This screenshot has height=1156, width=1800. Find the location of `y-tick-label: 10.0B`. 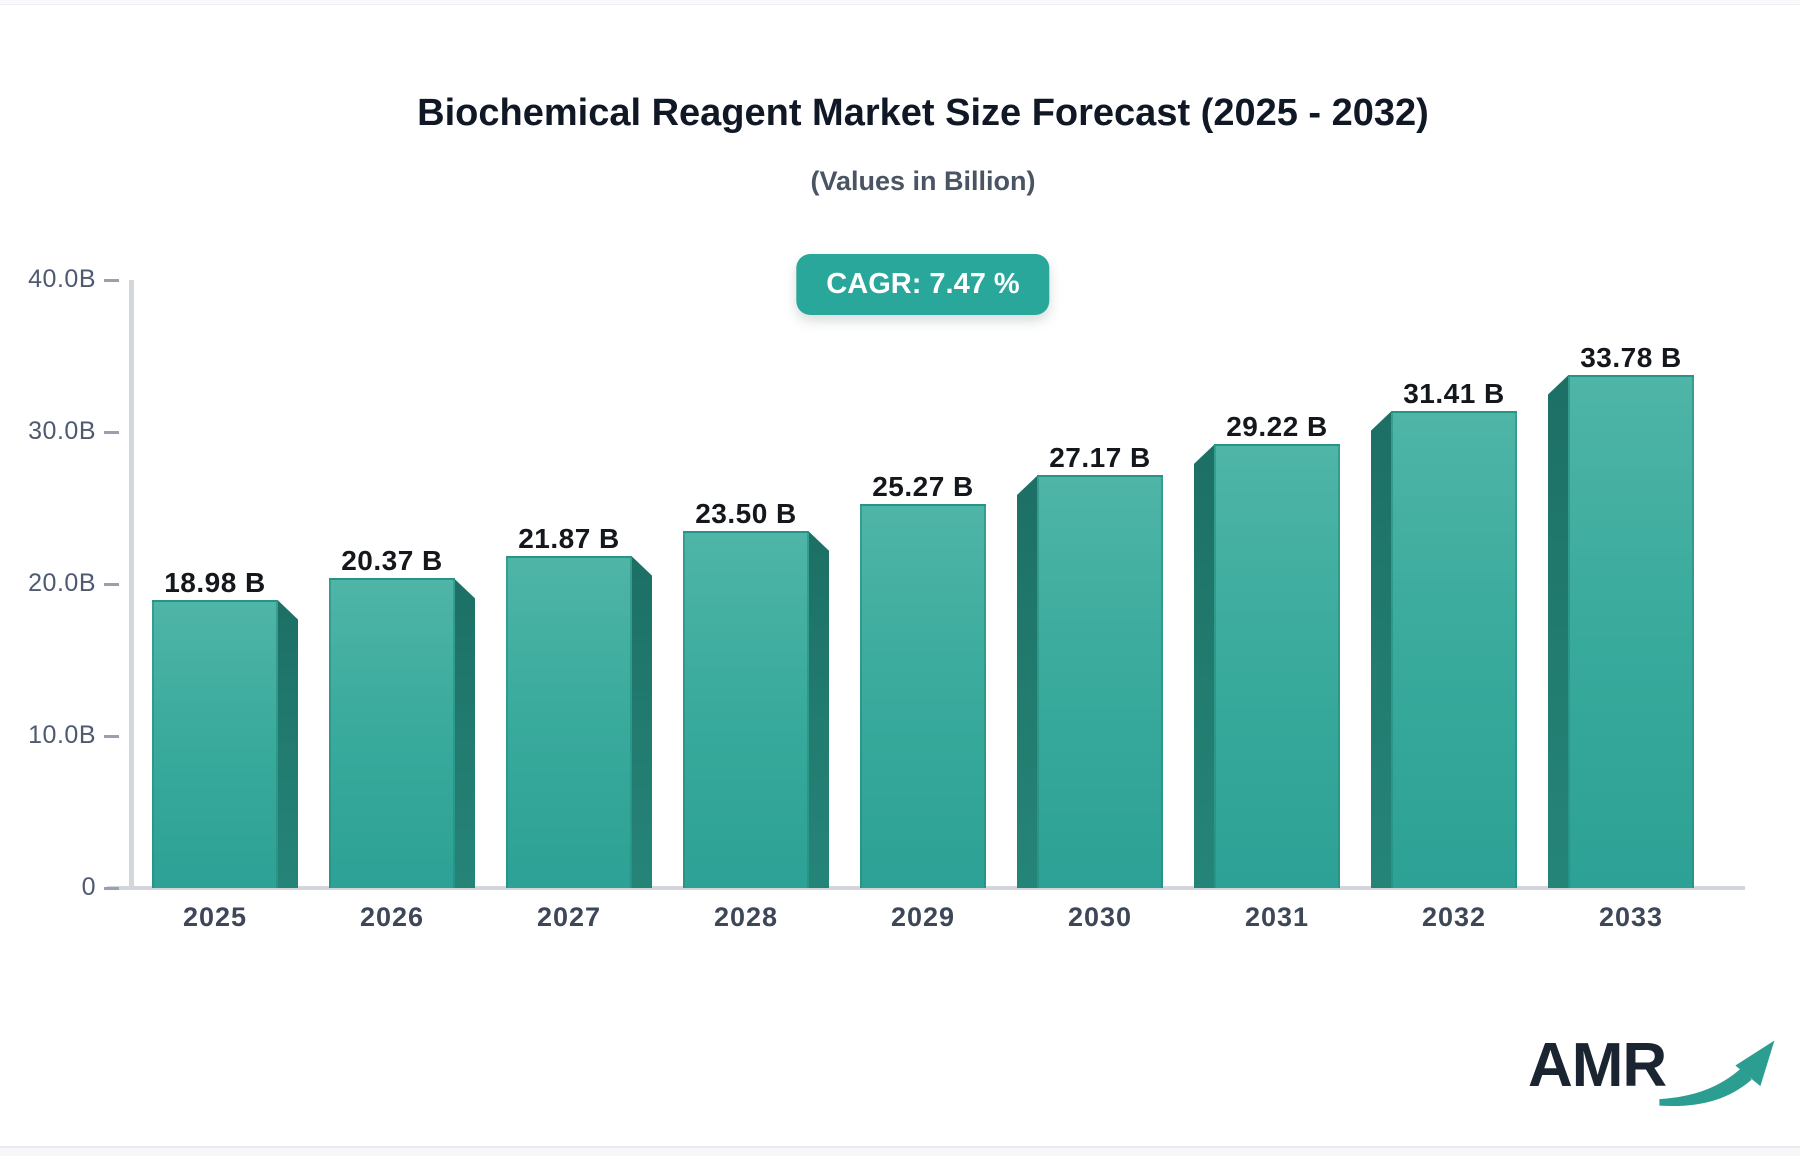

y-tick-label: 10.0B is located at coordinates (62, 735).